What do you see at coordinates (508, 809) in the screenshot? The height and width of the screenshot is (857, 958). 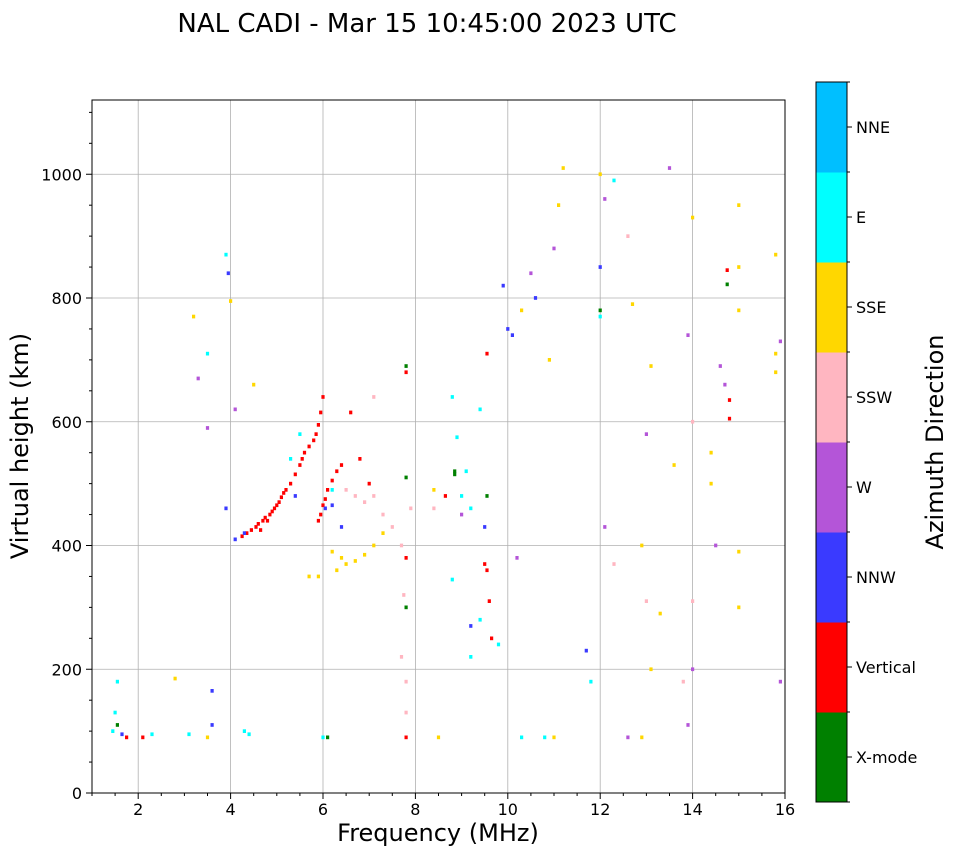 I see `x-tick-label: 10` at bounding box center [508, 809].